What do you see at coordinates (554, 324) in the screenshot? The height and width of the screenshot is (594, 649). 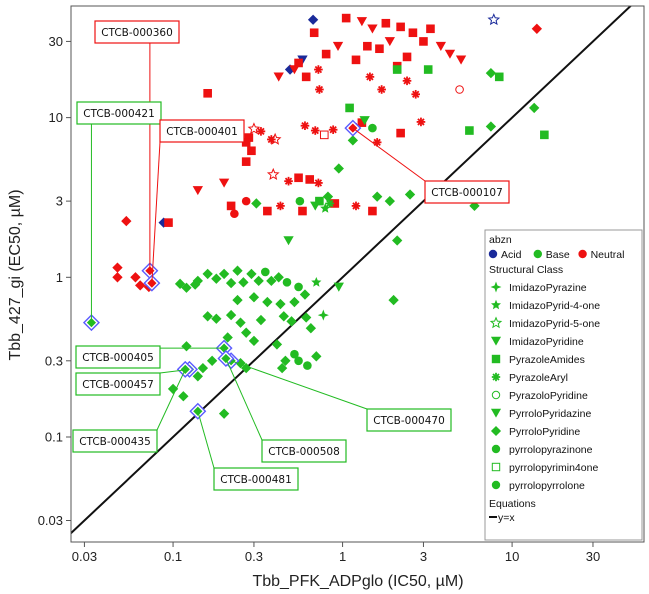 I see `legend-shape-label: ImidazoPyrid-5-one` at bounding box center [554, 324].